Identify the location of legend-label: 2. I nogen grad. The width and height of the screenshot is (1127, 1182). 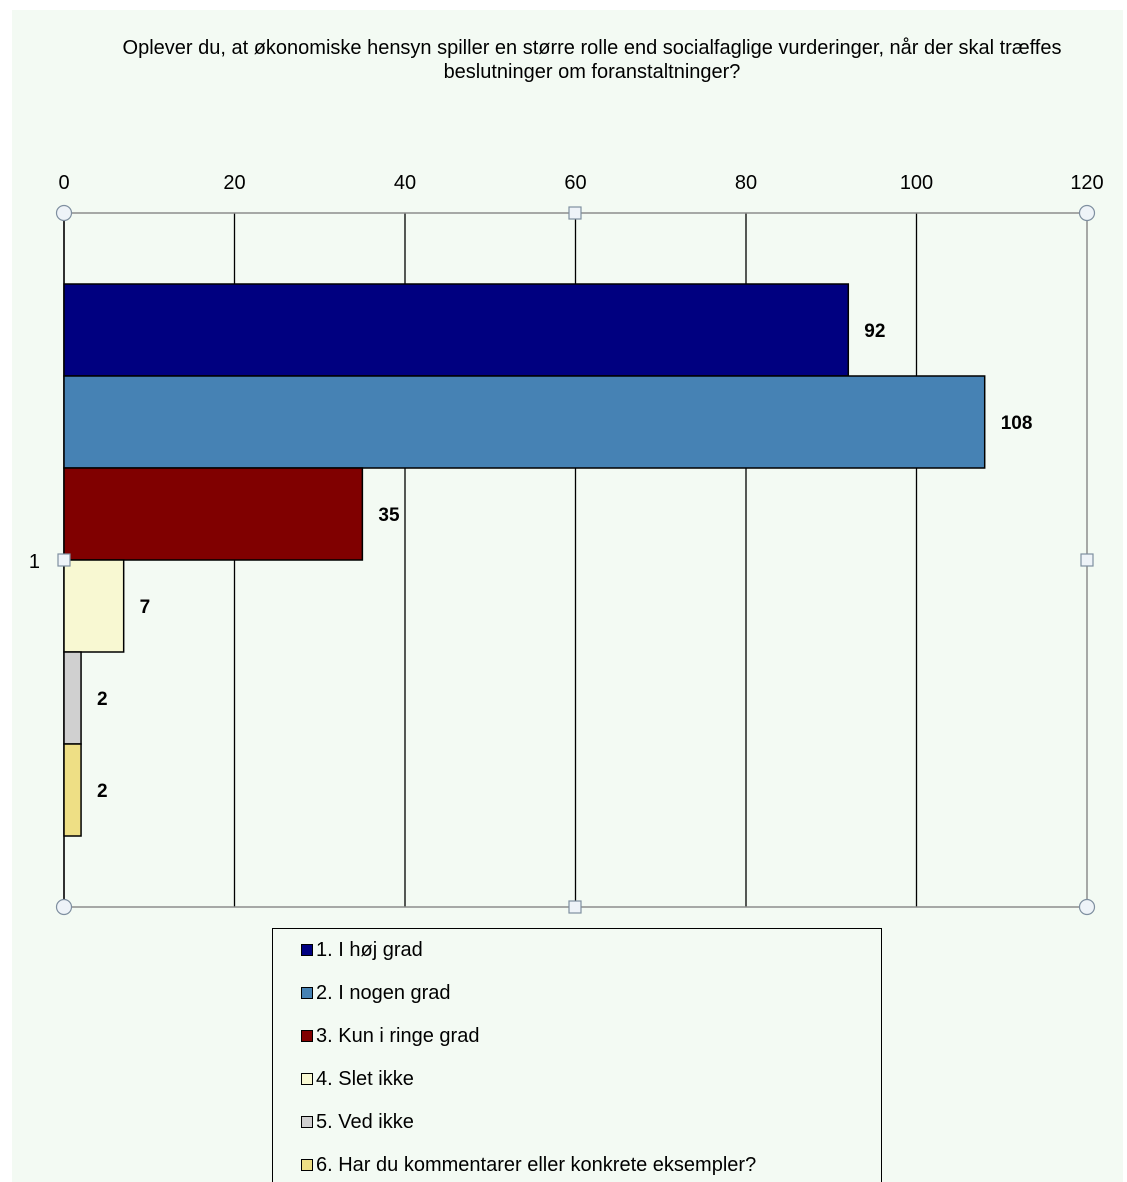
(383, 992).